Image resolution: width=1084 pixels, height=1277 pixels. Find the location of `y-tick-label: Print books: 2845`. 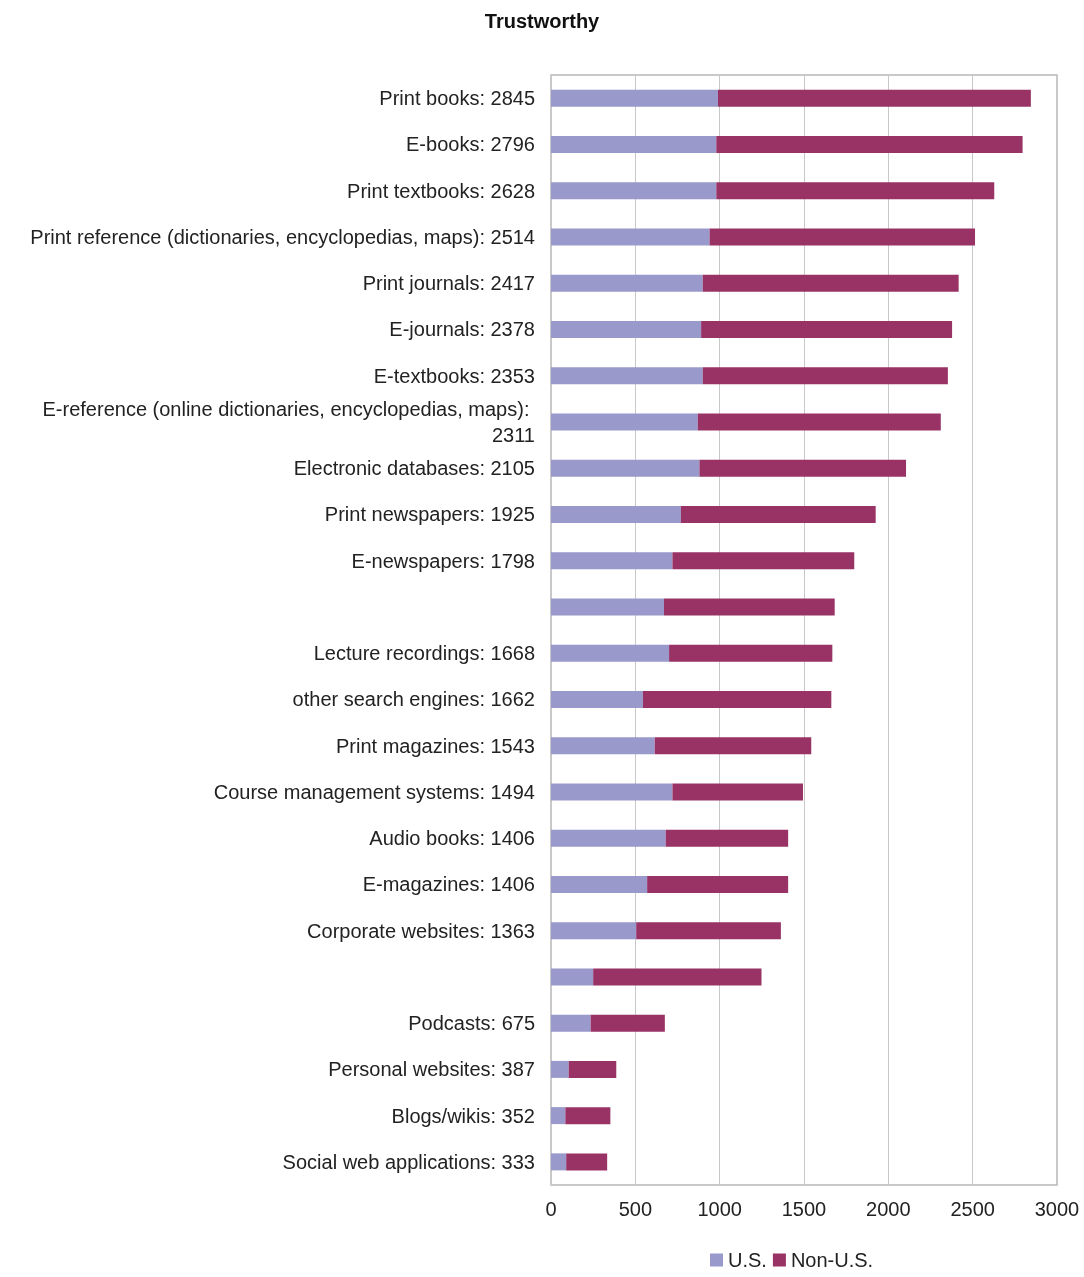

y-tick-label: Print books: 2845 is located at coordinates (457, 98).